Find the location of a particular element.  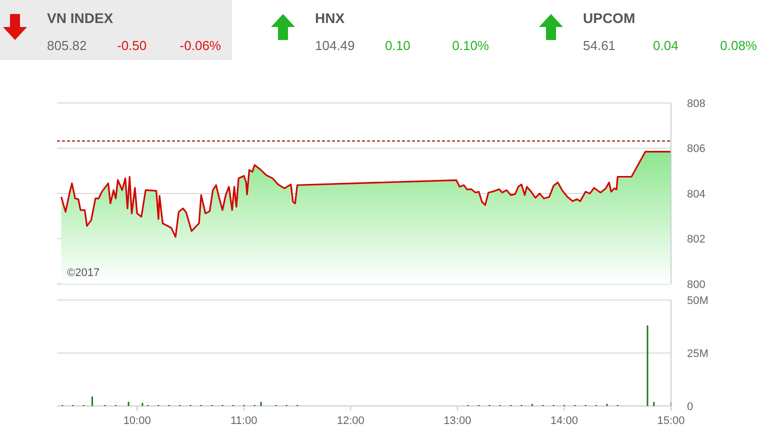

y-tick-label: 804 is located at coordinates (696, 194).